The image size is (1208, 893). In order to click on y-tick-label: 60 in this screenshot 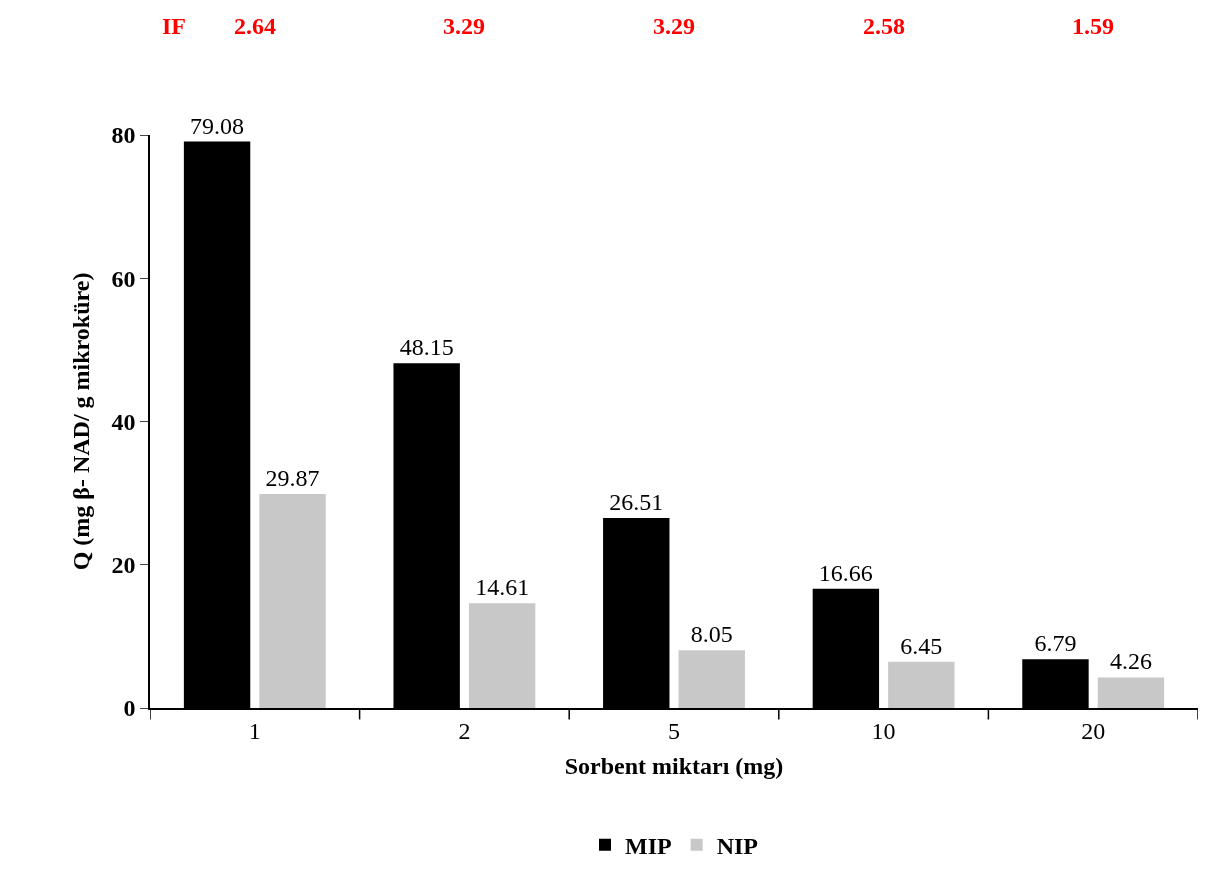, I will do `click(123, 278)`.